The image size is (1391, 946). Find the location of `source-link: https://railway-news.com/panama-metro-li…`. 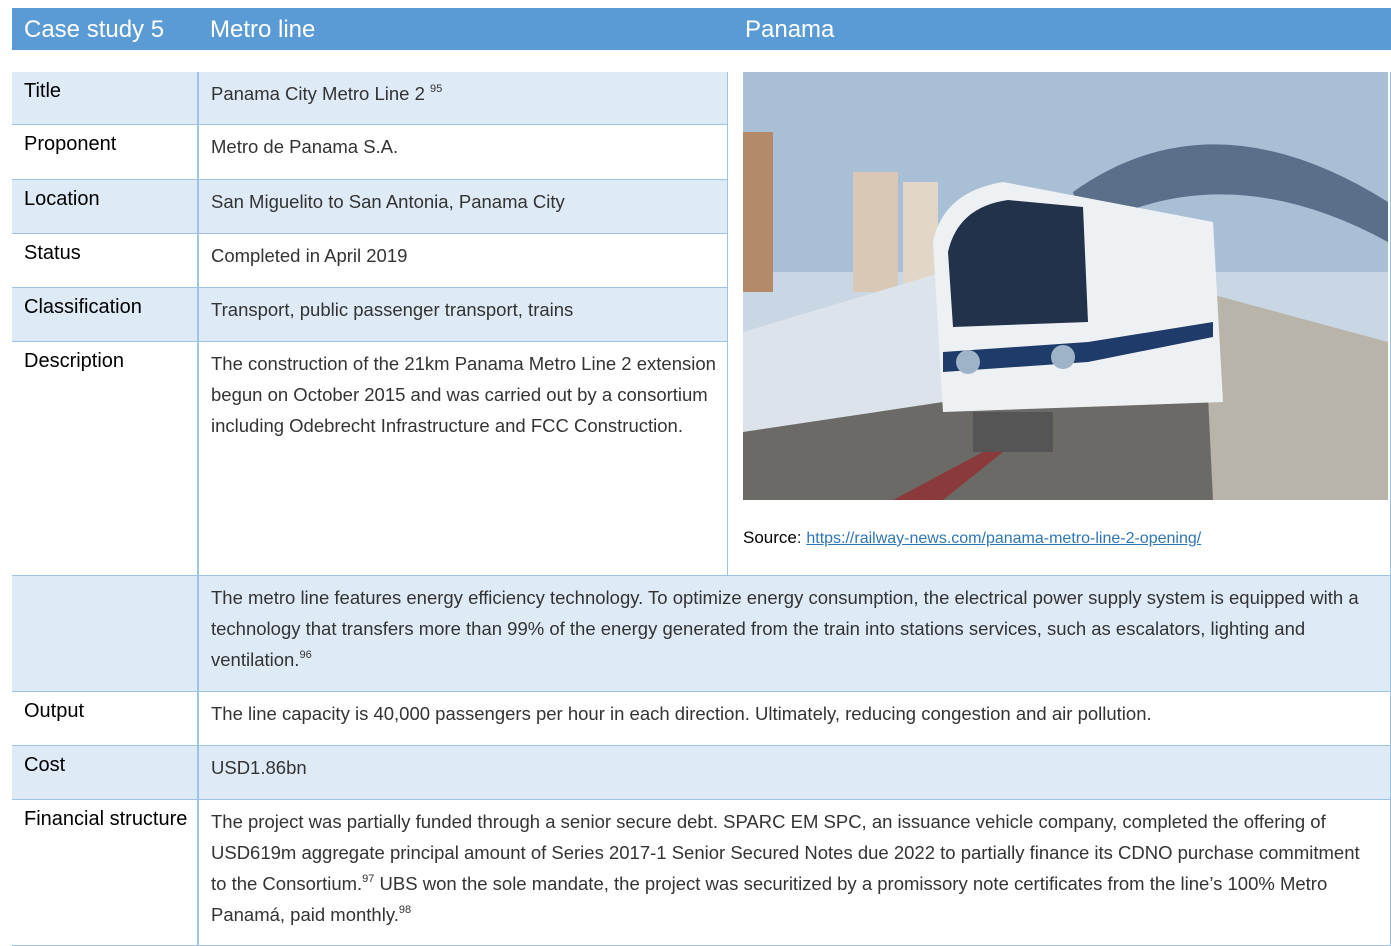

source-link: https://railway-news.com/panama-metro-li… is located at coordinates (1004, 538).